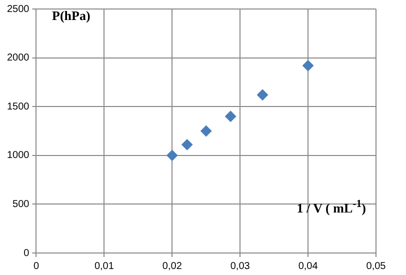 The width and height of the screenshot is (406, 275). What do you see at coordinates (18, 156) in the screenshot?
I see `y-tick-label: 1000` at bounding box center [18, 156].